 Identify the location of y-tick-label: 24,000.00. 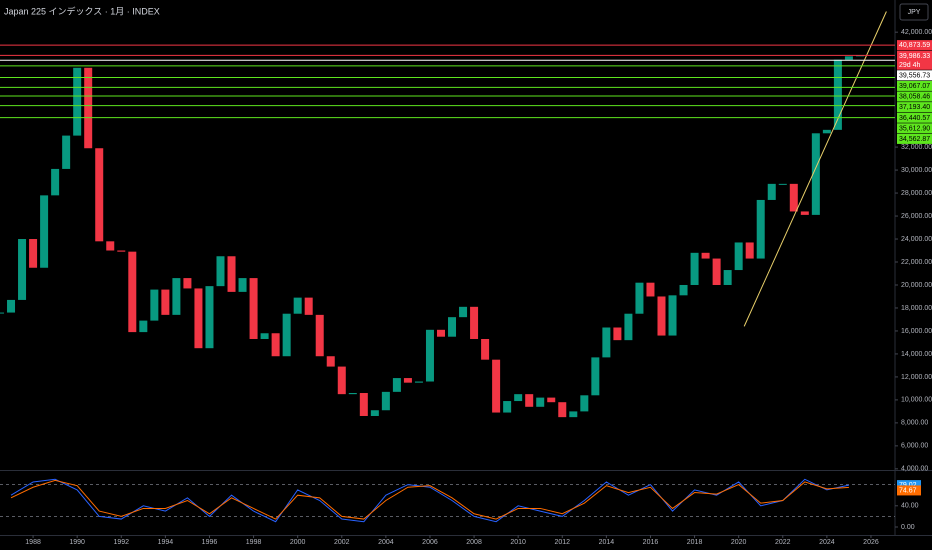
(916, 239).